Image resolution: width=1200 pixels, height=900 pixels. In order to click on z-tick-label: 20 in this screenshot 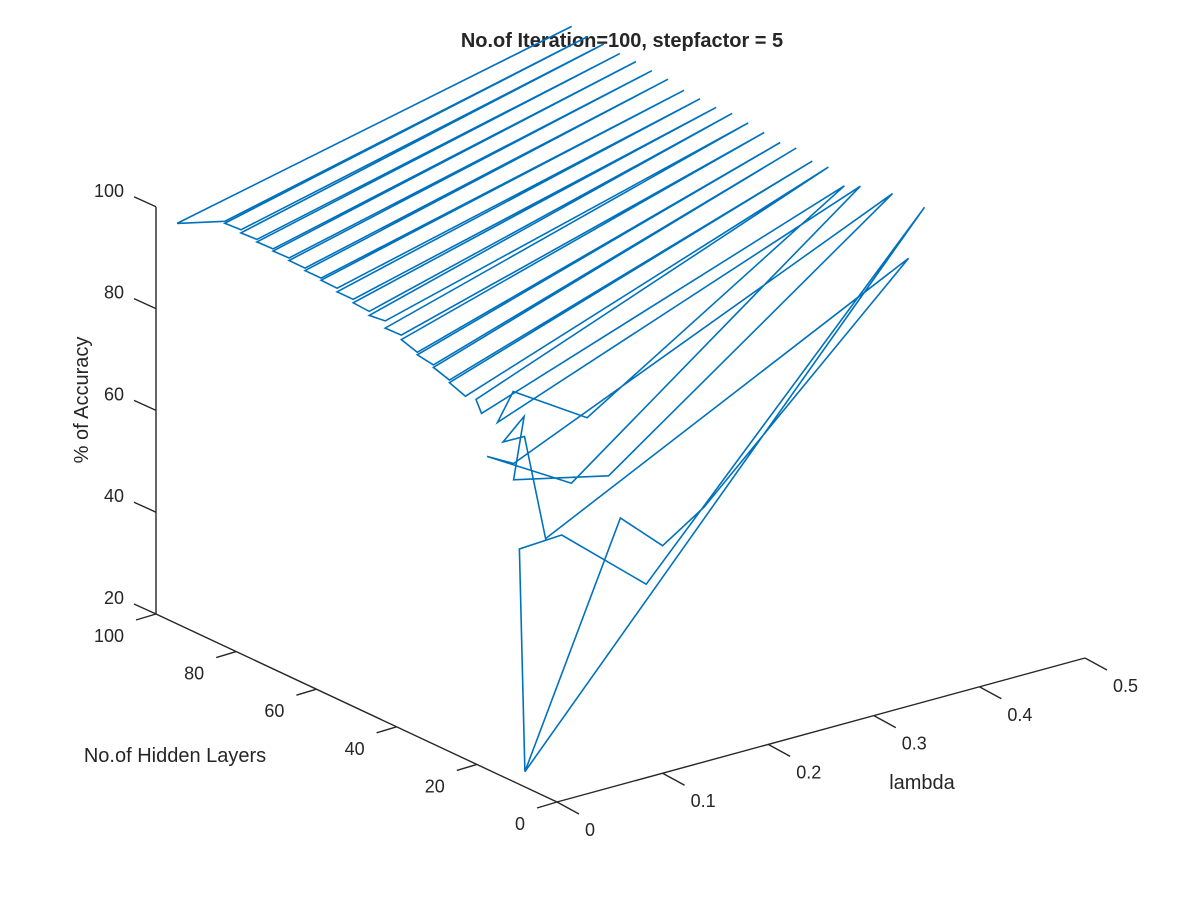, I will do `click(114, 598)`.